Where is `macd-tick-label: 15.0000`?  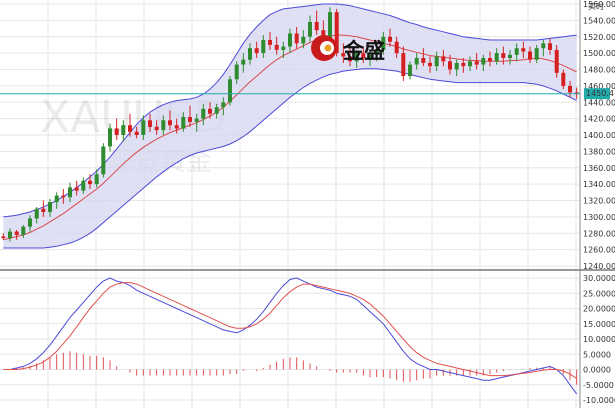 macd-tick-label: 15.0000 is located at coordinates (599, 324).